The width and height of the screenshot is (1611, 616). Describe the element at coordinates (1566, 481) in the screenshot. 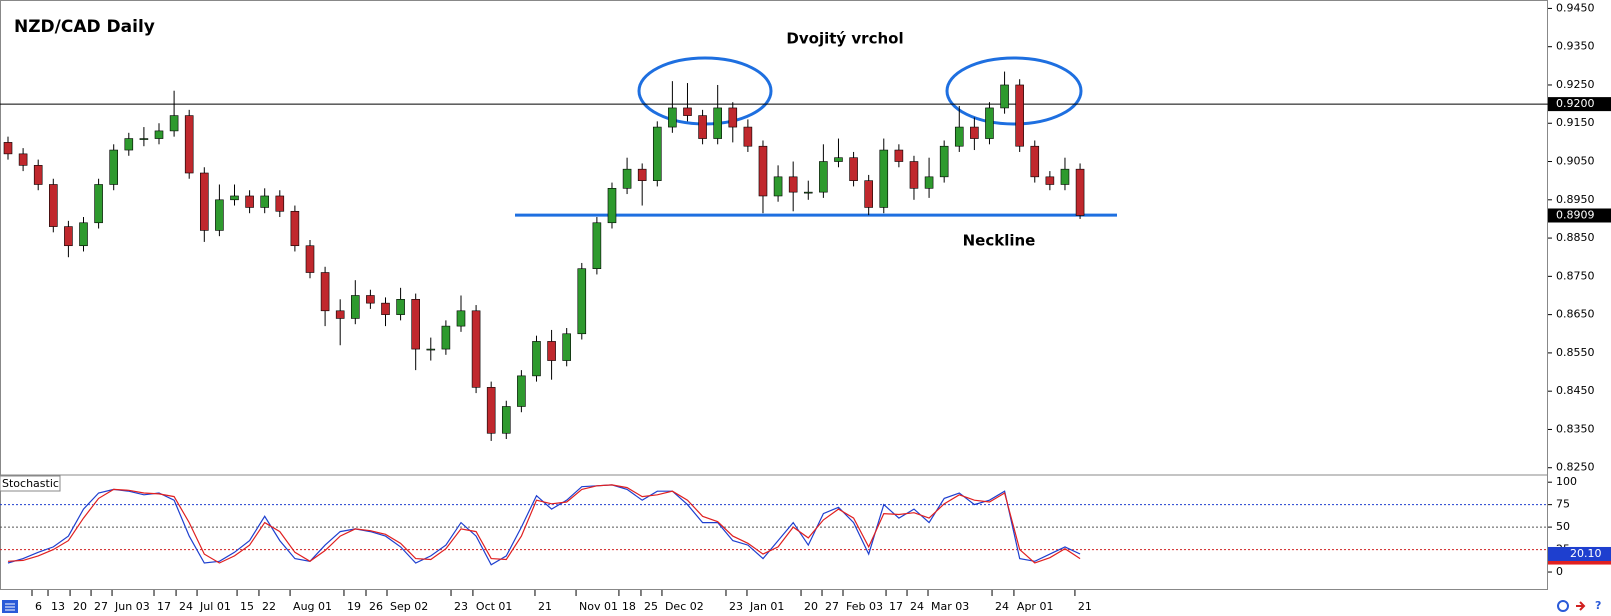

I see `y-tick-label: 100` at that location.